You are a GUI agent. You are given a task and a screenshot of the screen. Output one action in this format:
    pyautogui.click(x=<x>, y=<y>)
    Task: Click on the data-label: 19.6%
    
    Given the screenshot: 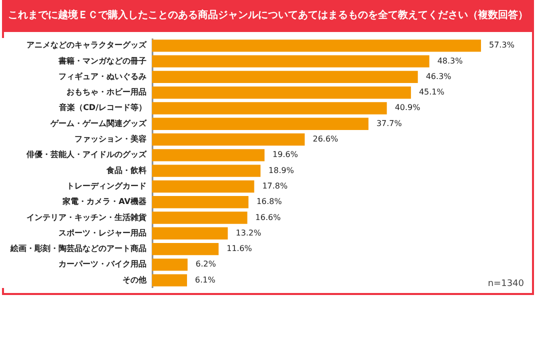 What is the action you would take?
    pyautogui.click(x=285, y=155)
    